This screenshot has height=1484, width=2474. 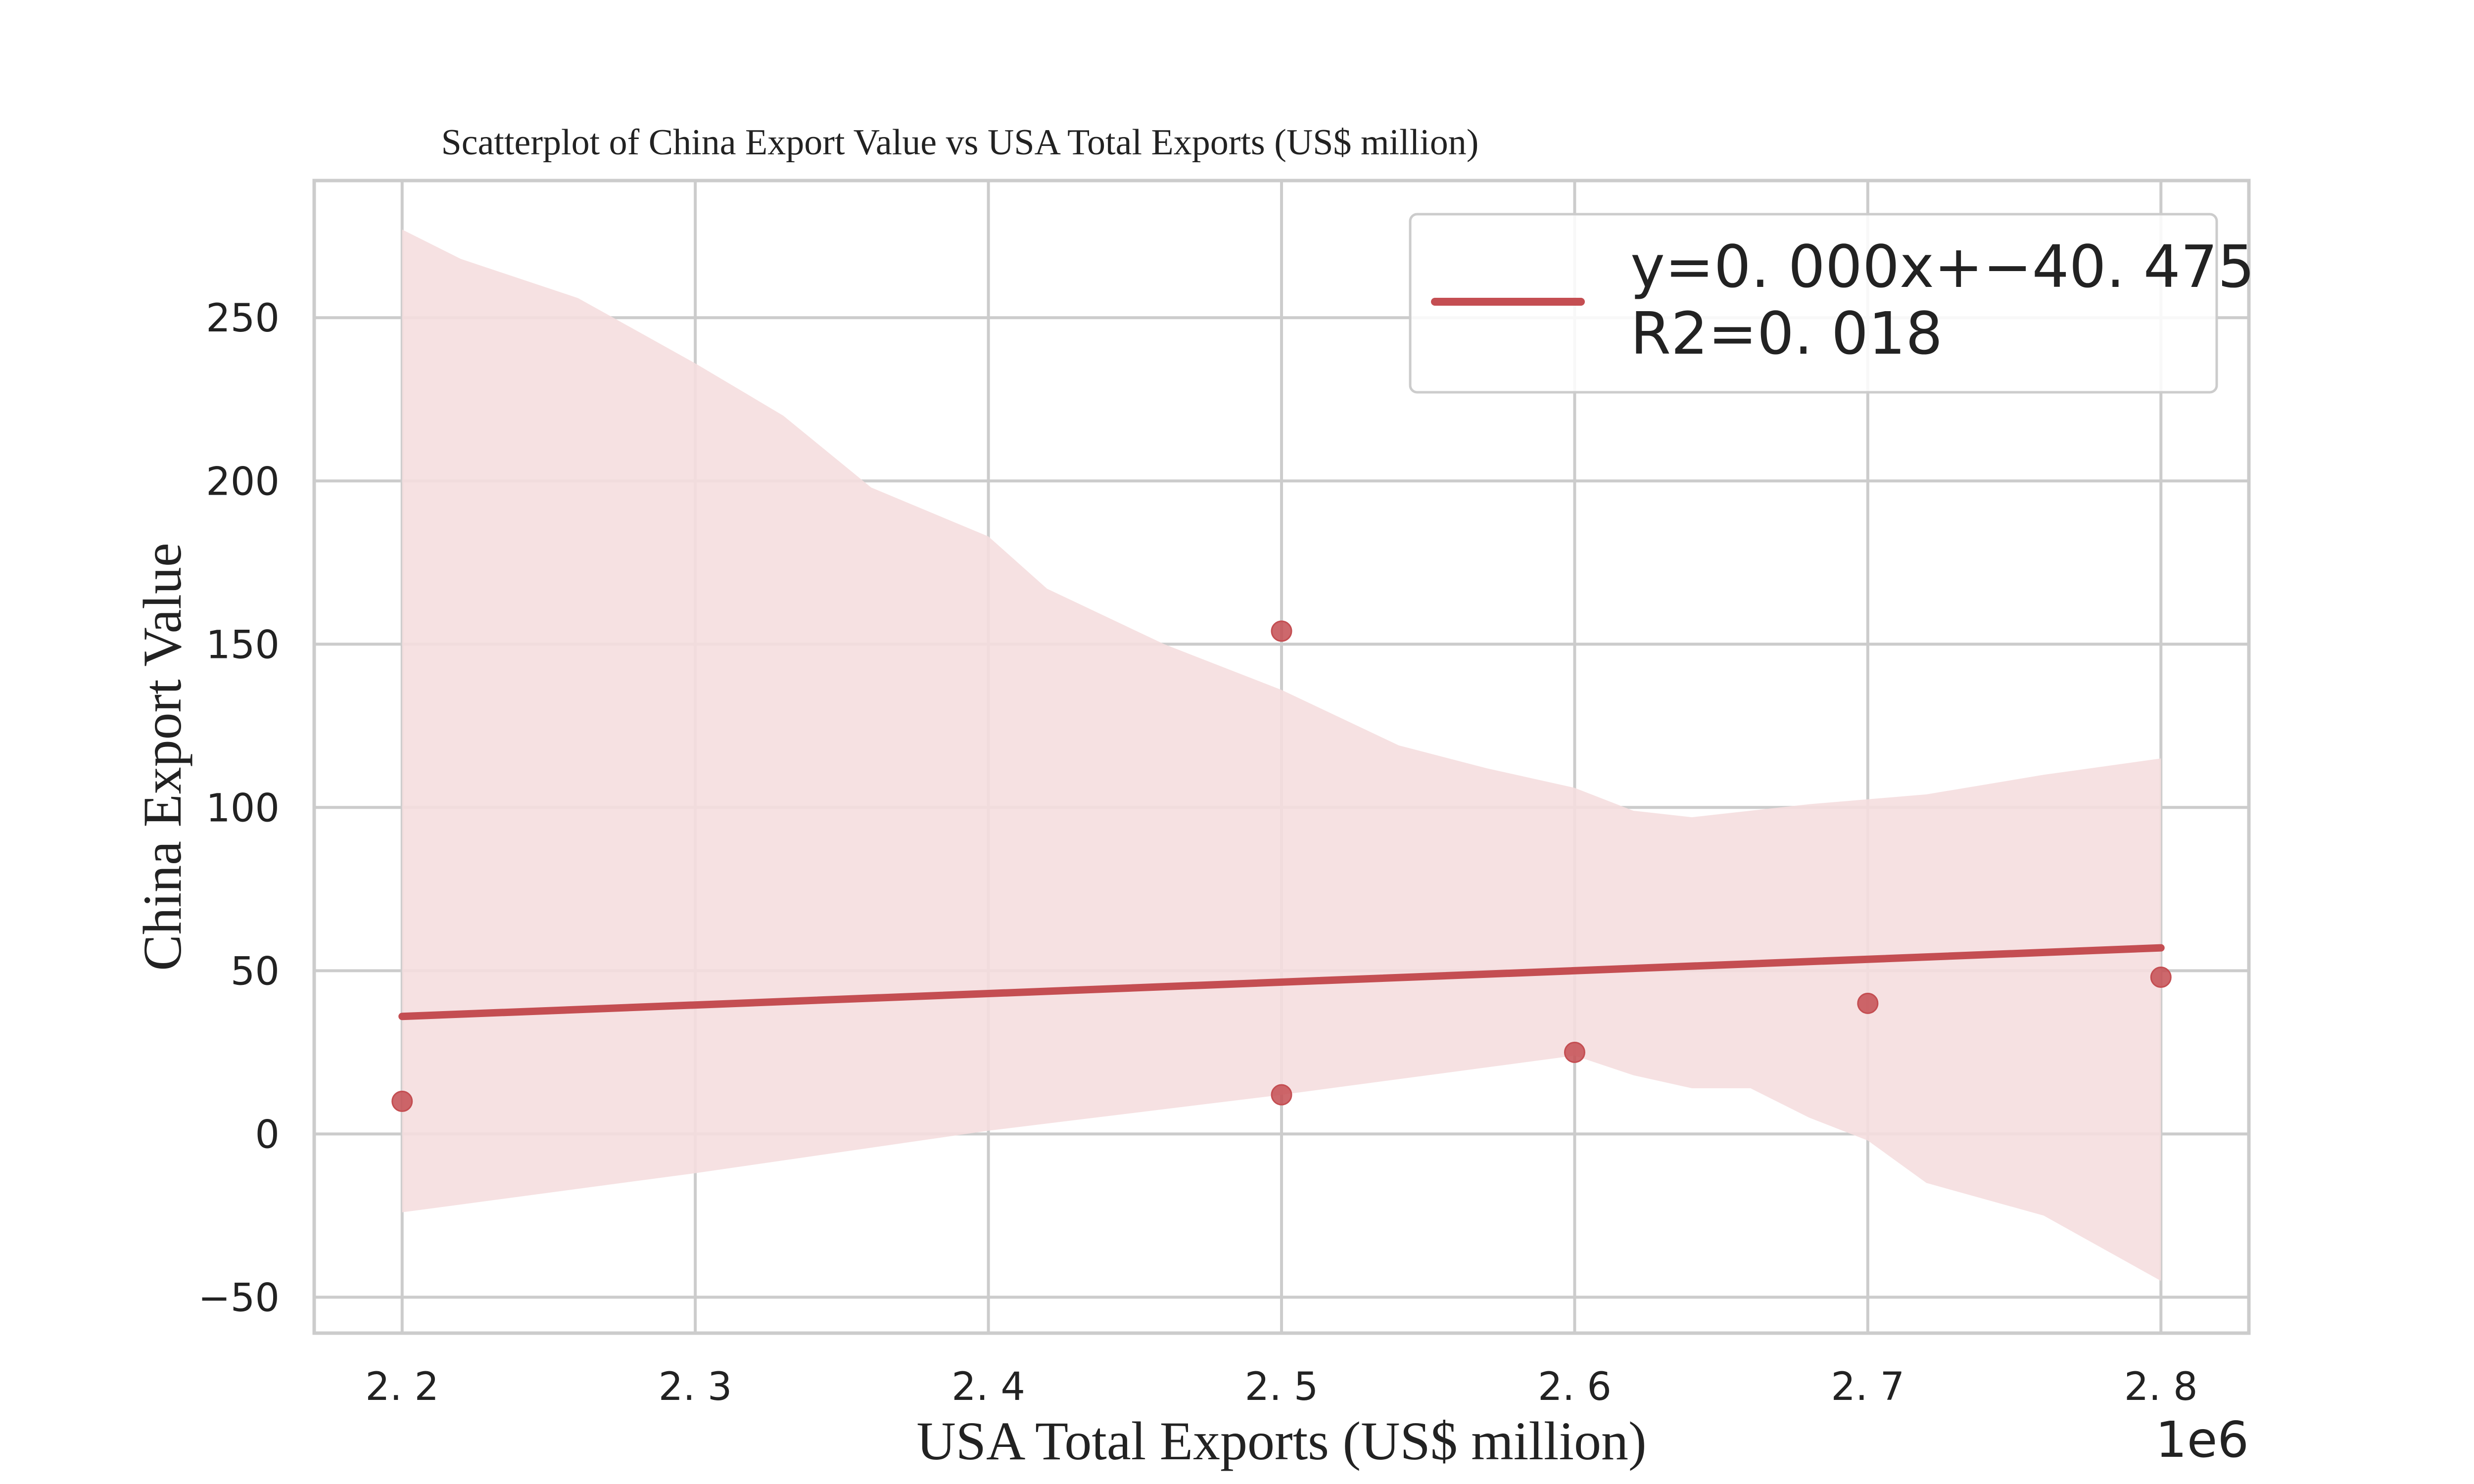 I want to click on legend: y=0. 000x+−40. 475 R2=0. 018, so click(x=1832, y=303).